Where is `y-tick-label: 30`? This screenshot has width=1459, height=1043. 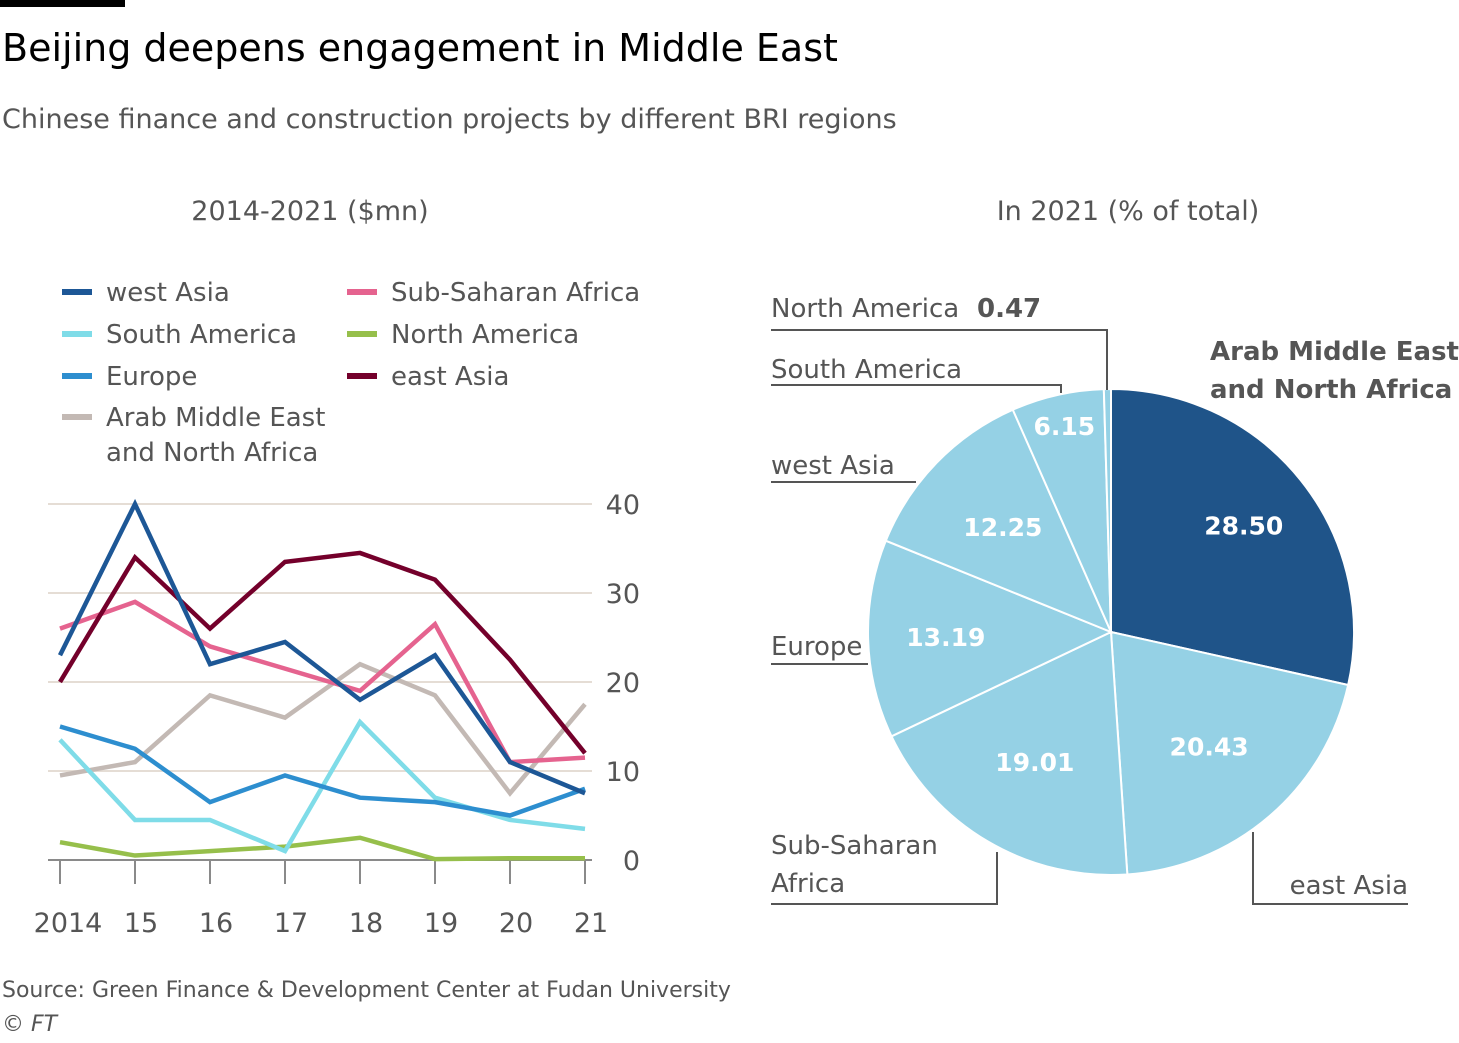
y-tick-label: 30 is located at coordinates (623, 594).